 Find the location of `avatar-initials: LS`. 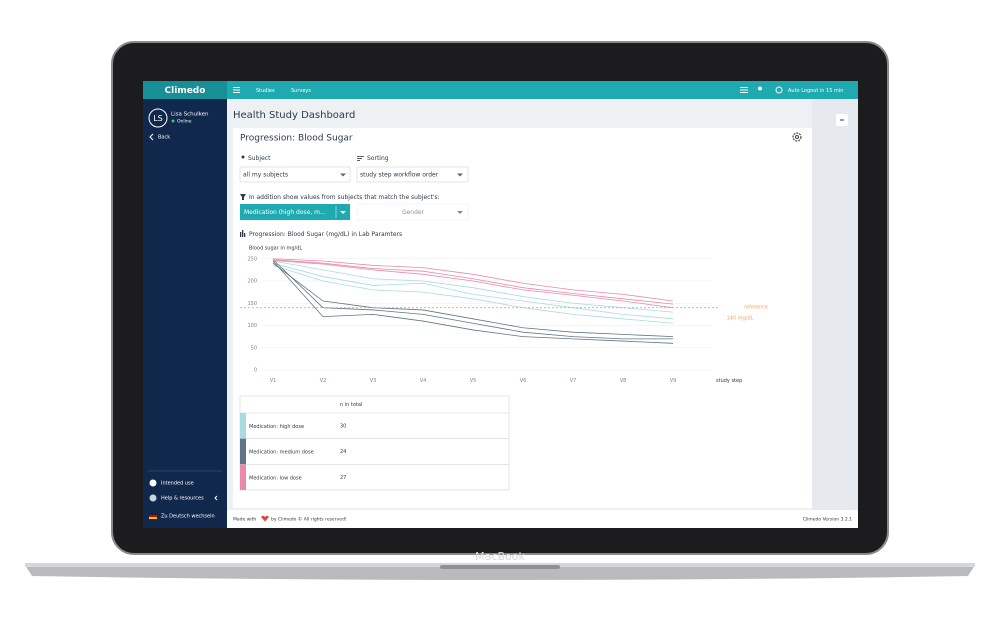

avatar-initials: LS is located at coordinates (158, 118).